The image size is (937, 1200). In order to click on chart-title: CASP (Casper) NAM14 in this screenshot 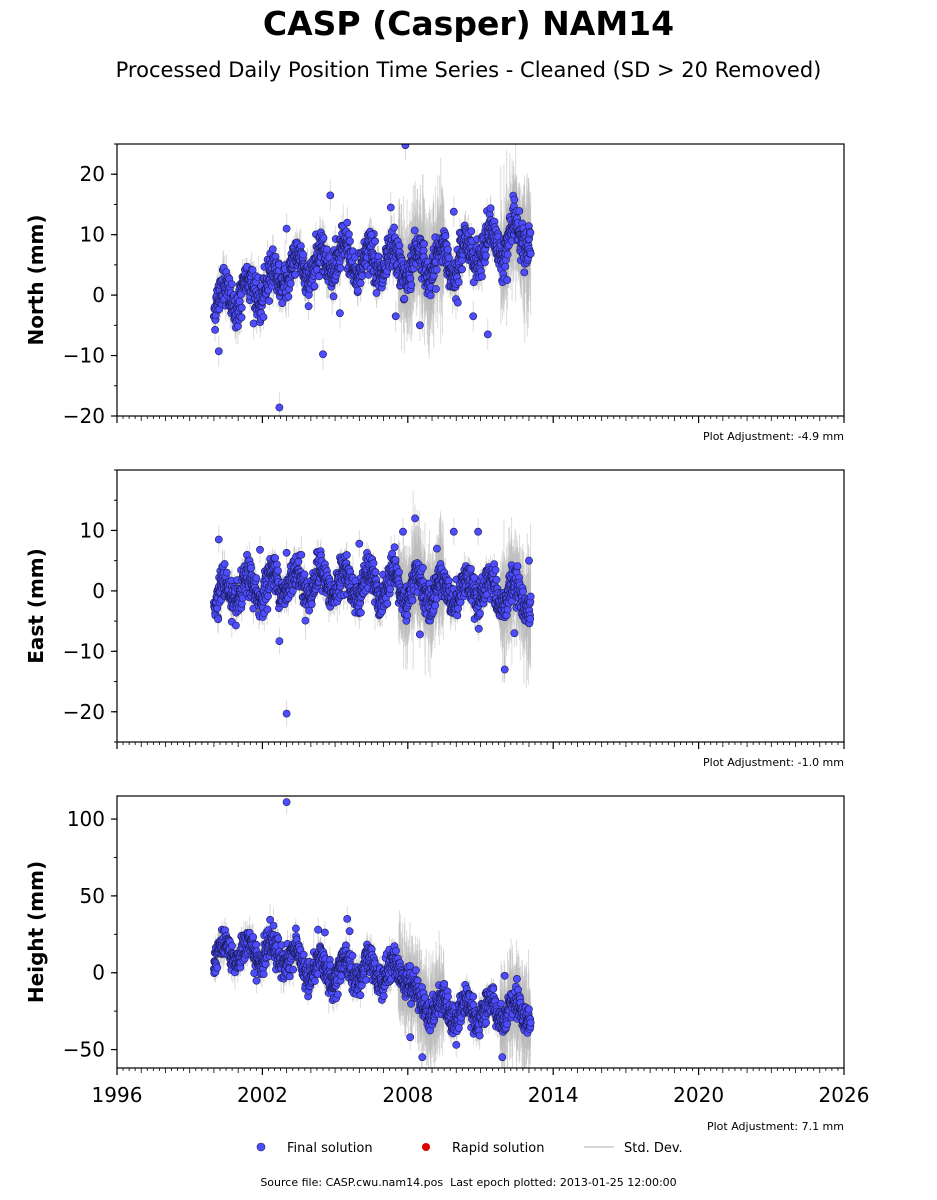, I will do `click(468, 23)`.